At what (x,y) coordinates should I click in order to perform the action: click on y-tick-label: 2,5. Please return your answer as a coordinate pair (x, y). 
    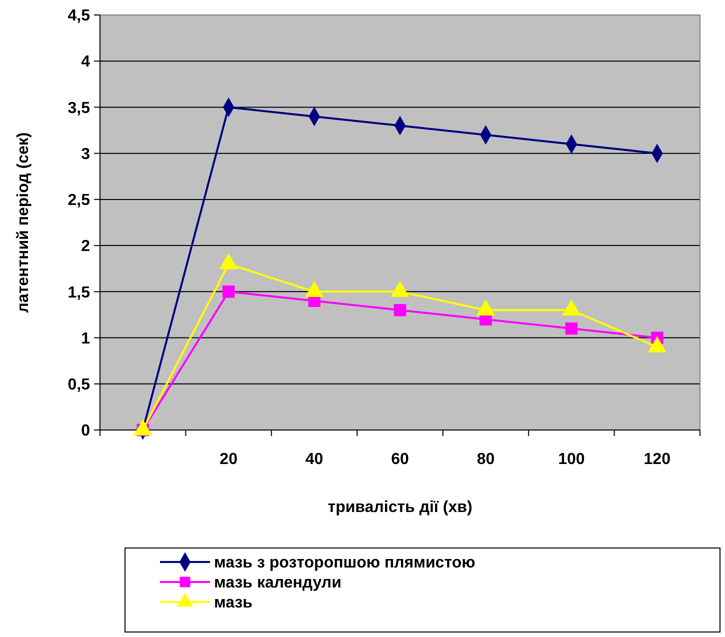
    Looking at the image, I should click on (79, 201).